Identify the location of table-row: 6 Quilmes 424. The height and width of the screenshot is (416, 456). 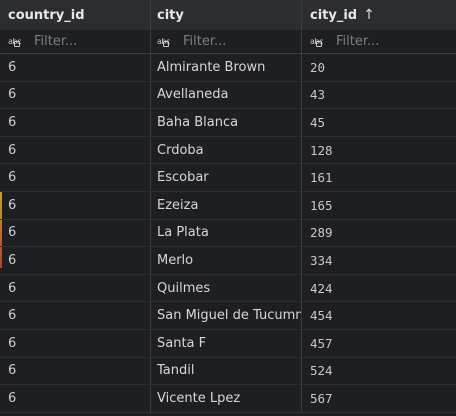
(228, 288).